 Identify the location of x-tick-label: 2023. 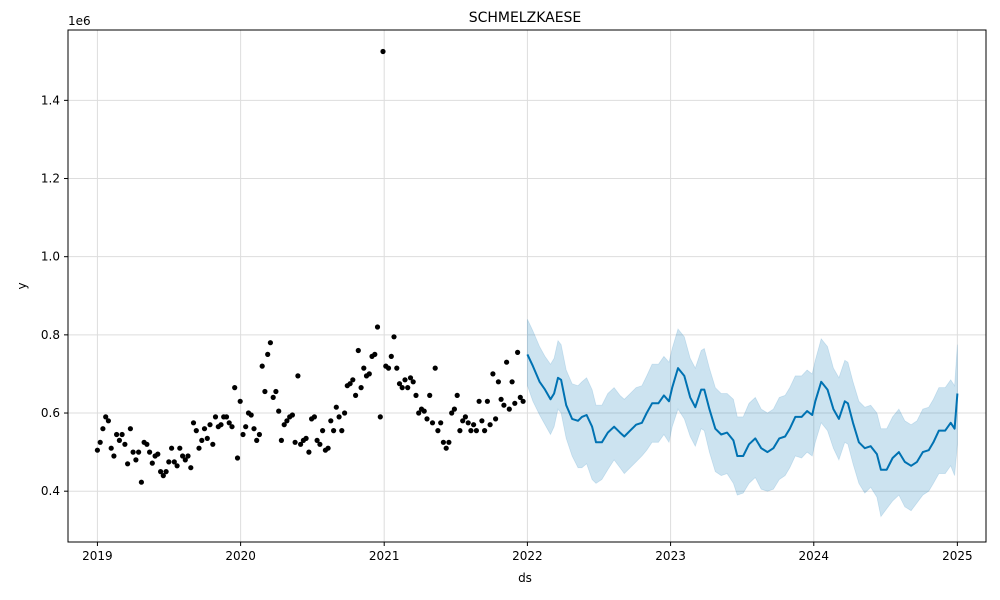
(670, 556).